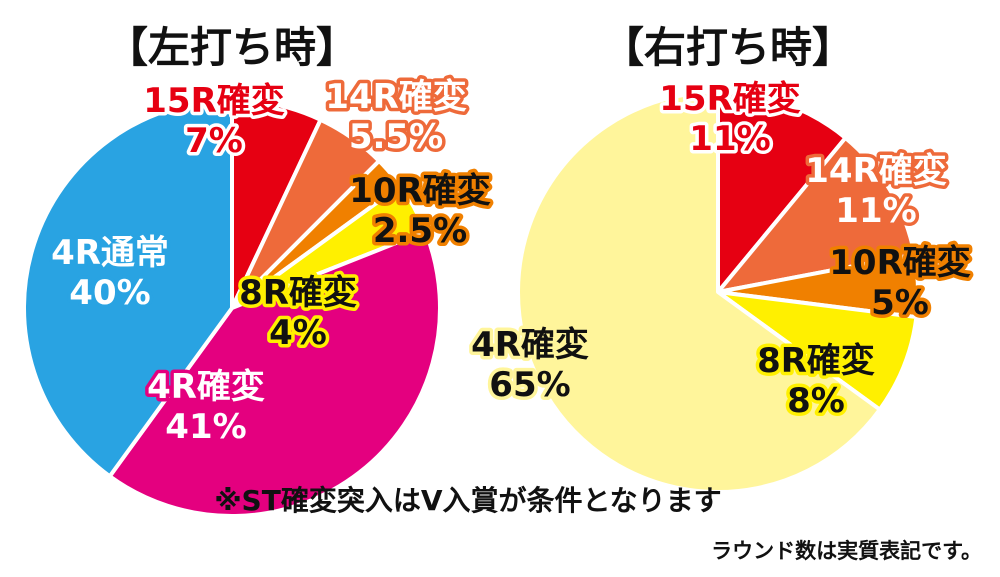 The image size is (1000, 577). I want to click on pie-left-label-3-name: 8R確変, so click(298, 293).